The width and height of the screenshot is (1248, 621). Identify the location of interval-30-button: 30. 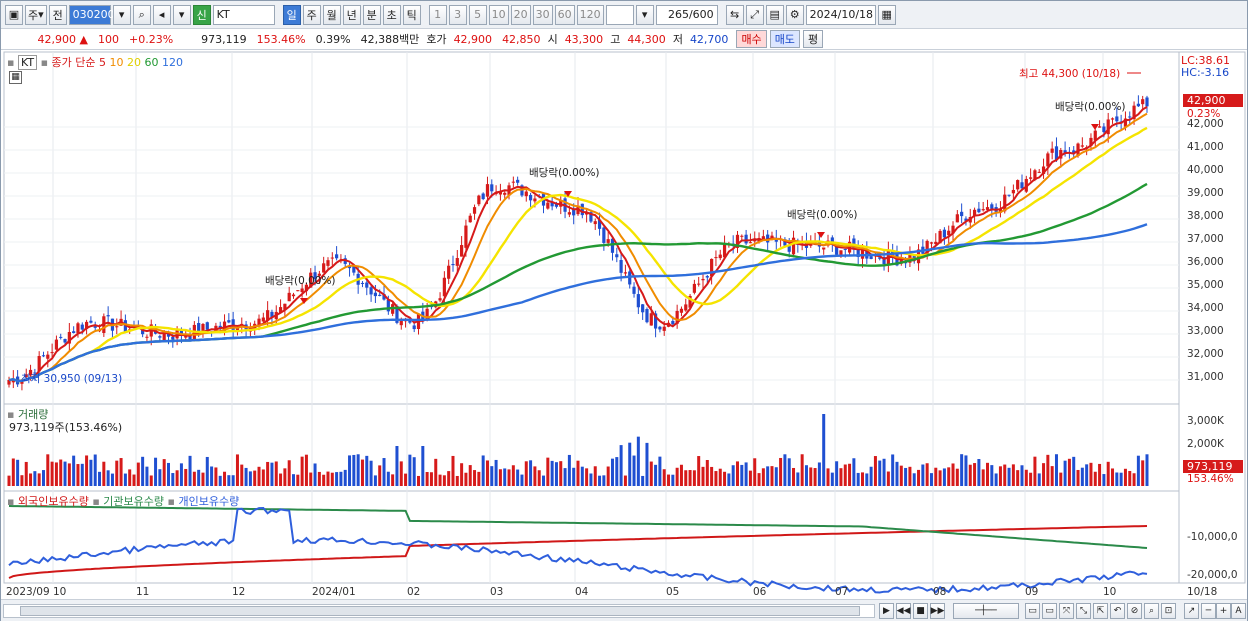
(542, 14).